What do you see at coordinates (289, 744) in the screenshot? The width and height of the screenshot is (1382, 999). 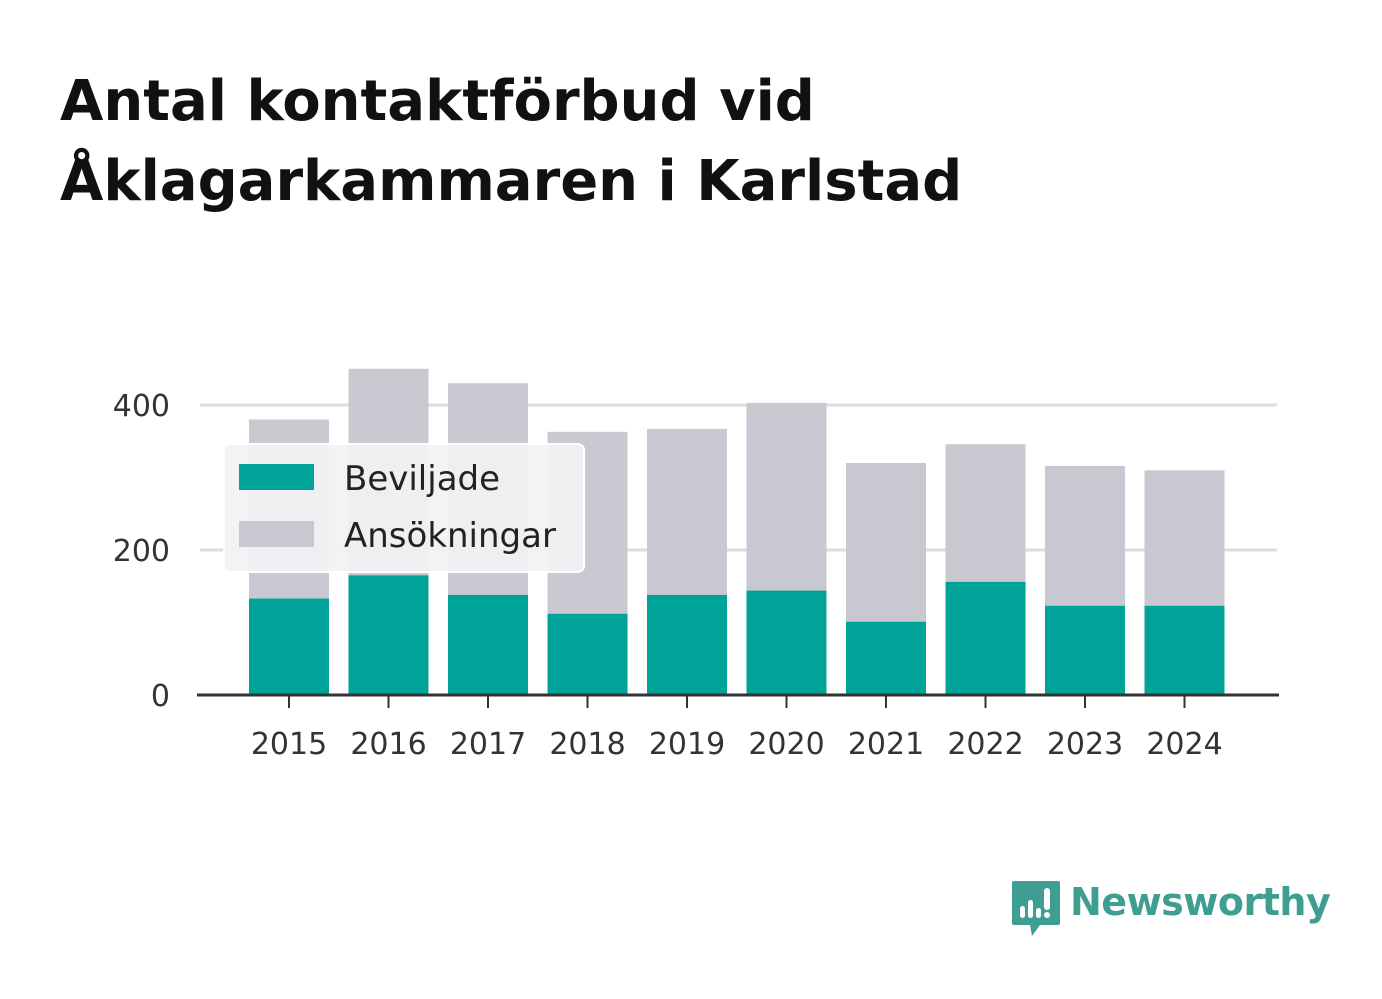 I see `x-tick-label: 2015` at bounding box center [289, 744].